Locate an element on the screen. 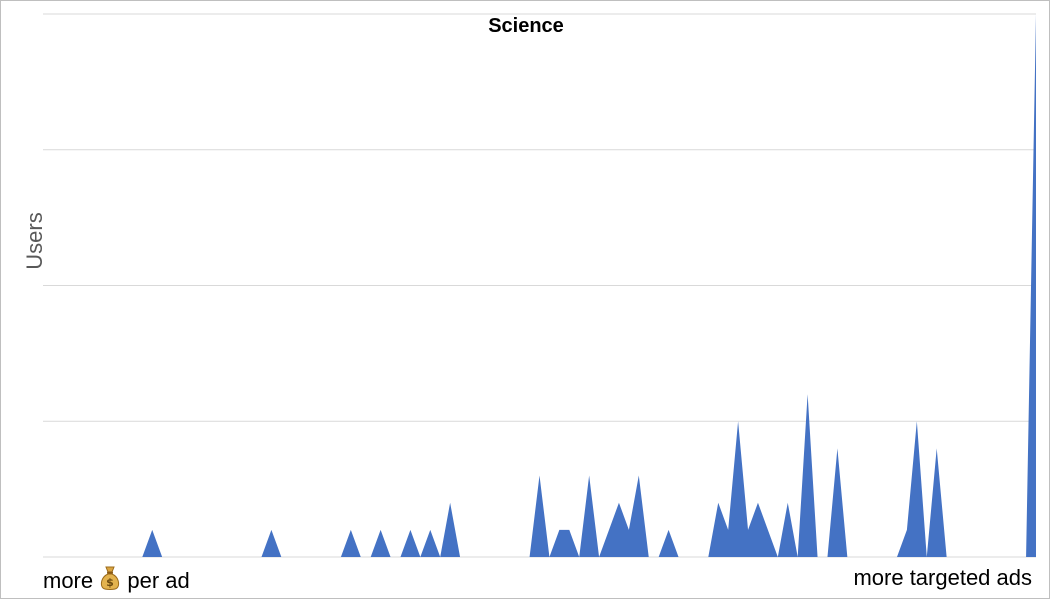  x-axis-right-label: more targeted ads is located at coordinates (942, 577).